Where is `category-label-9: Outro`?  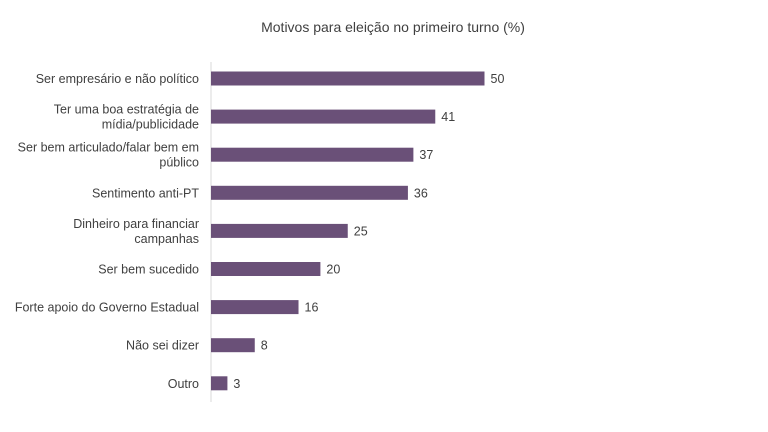 category-label-9: Outro is located at coordinates (183, 384).